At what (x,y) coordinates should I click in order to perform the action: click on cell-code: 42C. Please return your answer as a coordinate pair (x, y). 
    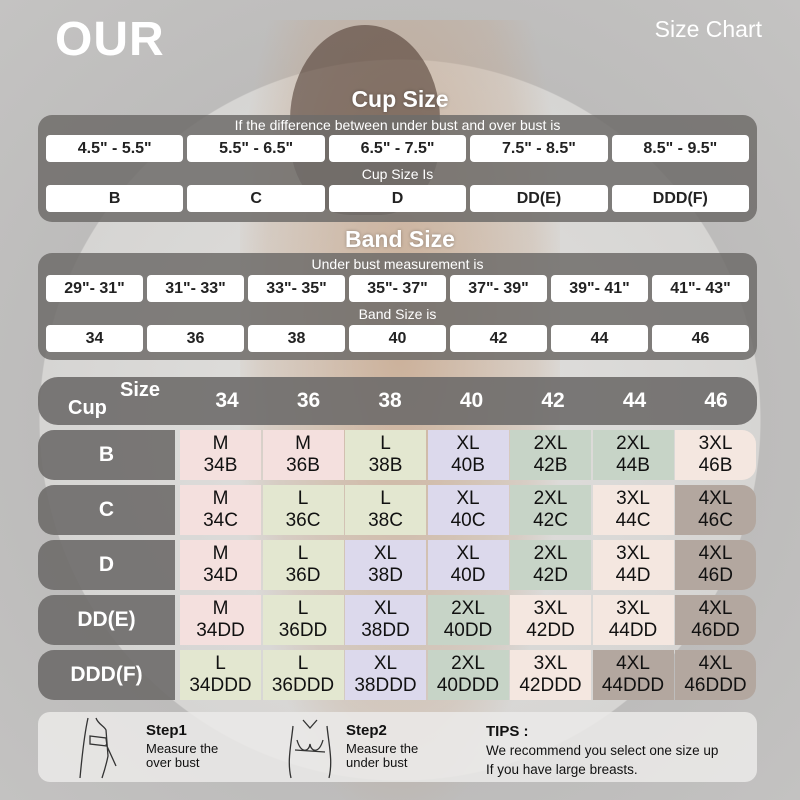
    Looking at the image, I should click on (550, 520).